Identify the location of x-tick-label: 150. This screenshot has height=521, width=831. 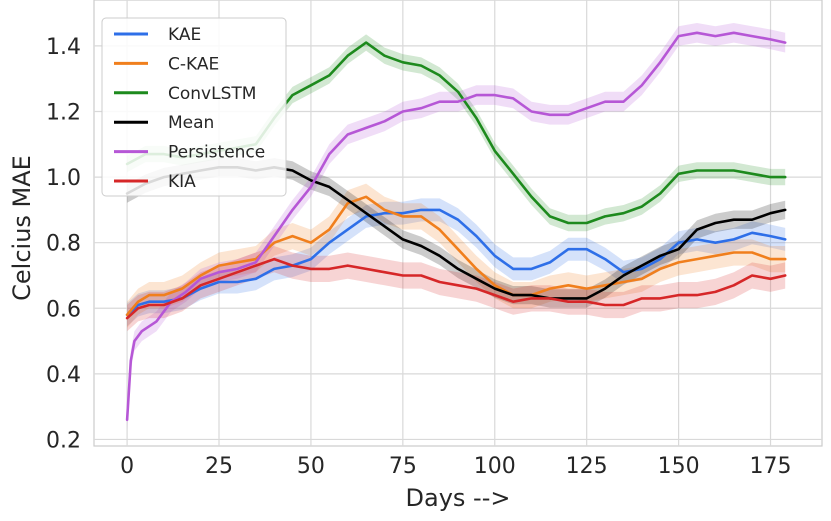
(679, 466).